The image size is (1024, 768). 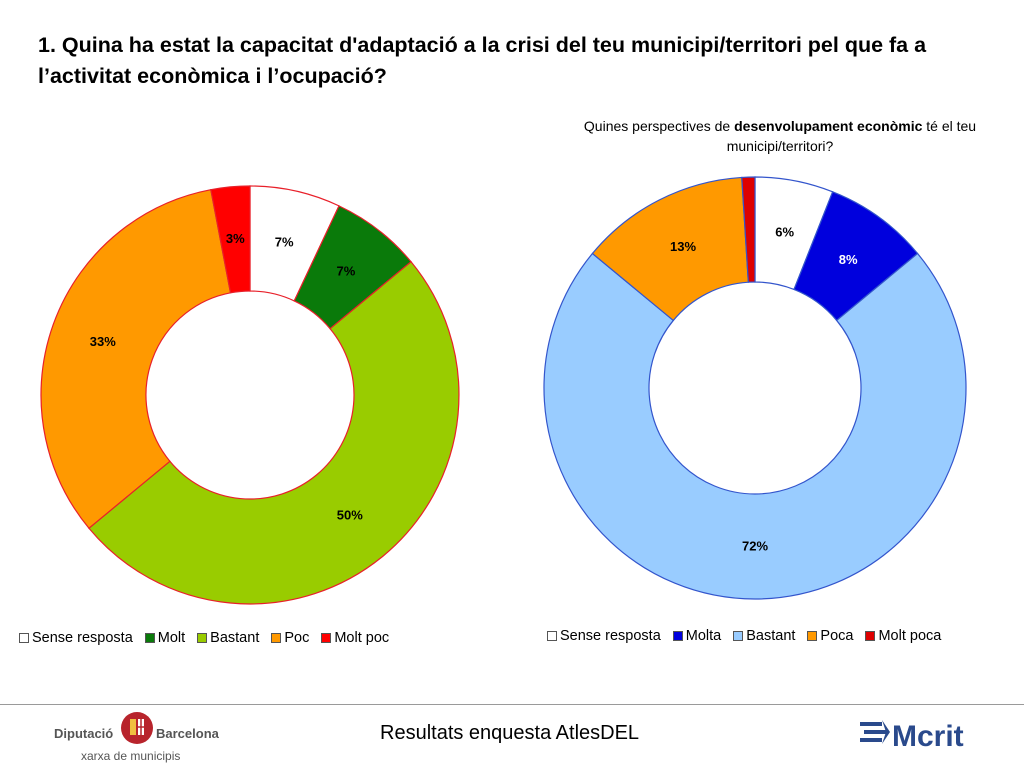 I want to click on legend-chart-1: Sense resposta Molt Bastant Poc Molt poc, so click(x=210, y=638).